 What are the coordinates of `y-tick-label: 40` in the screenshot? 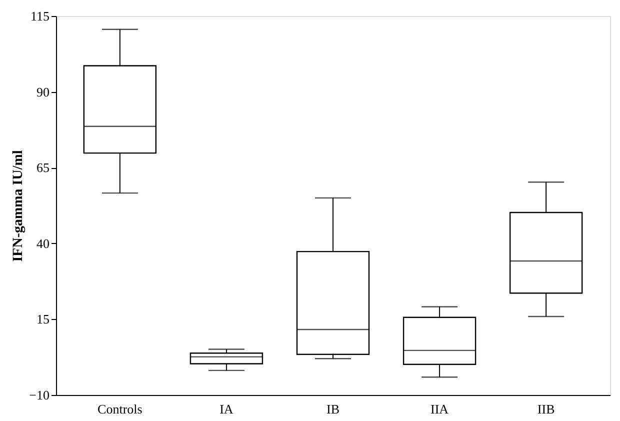 It's located at (43, 243).